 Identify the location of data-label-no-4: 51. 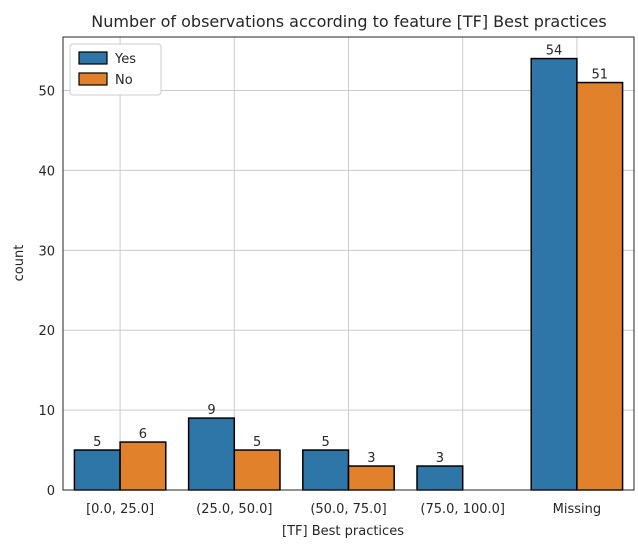
(599, 75).